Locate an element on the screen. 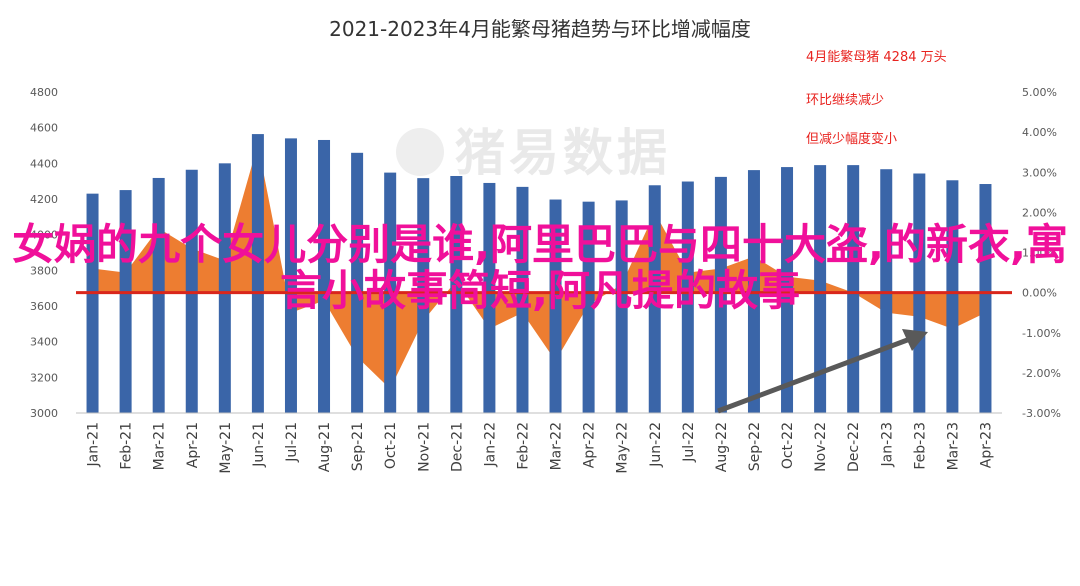 The image size is (1080, 586). left-tick-label: 4600 is located at coordinates (44, 128).